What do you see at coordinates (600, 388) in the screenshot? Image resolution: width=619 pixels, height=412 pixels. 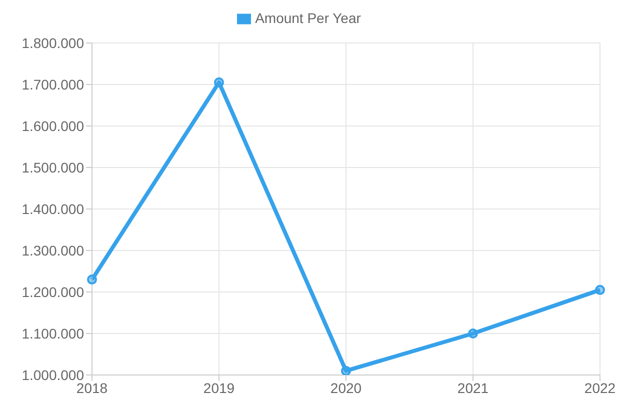 I see `x-tick-label: 2022` at bounding box center [600, 388].